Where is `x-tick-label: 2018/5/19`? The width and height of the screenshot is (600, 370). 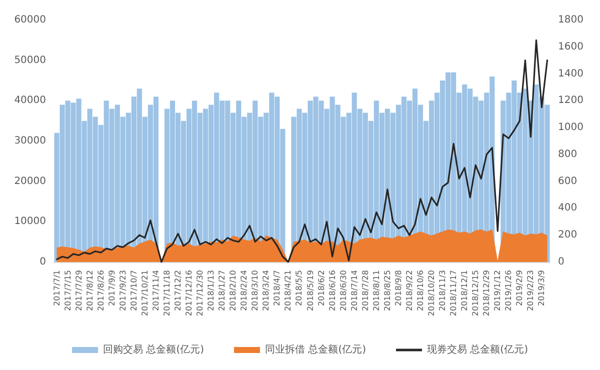 x-tick-label: 2018/5/19 is located at coordinates (310, 291).